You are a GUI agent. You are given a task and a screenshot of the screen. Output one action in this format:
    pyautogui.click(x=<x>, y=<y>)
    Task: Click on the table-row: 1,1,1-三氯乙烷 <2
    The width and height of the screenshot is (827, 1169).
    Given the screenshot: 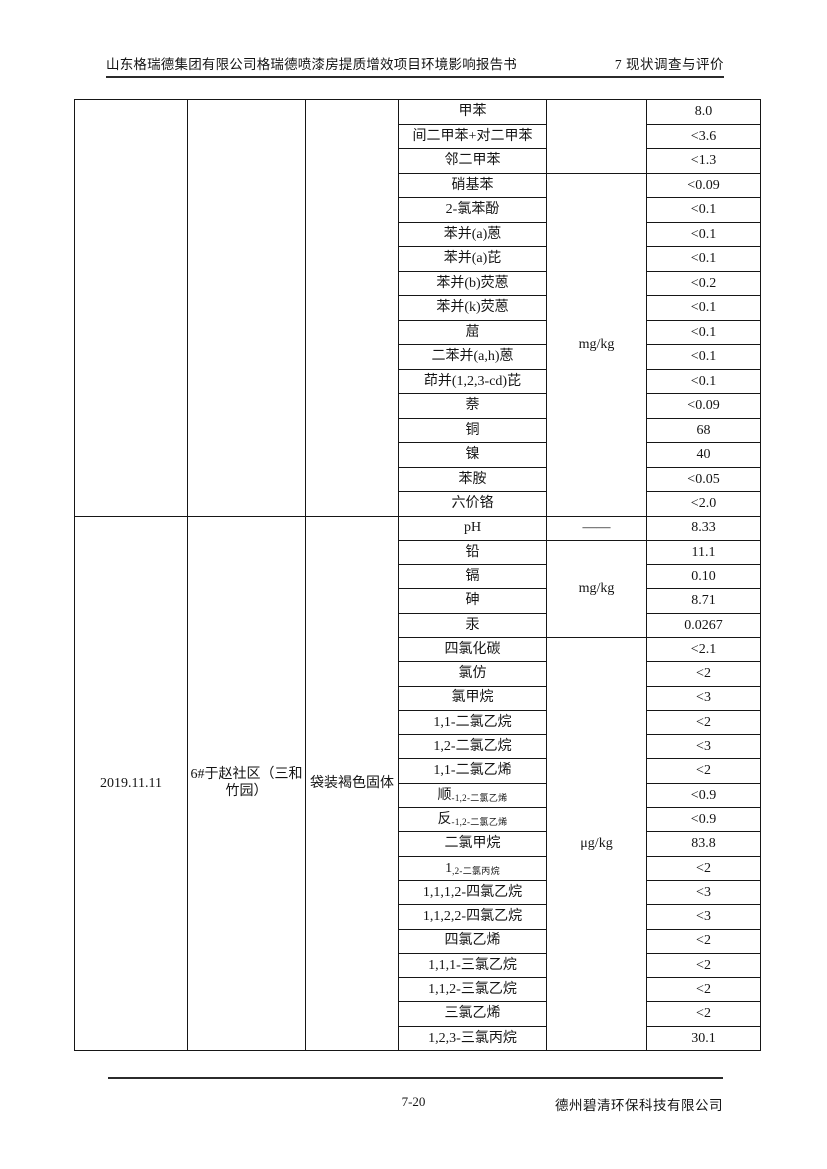 What is the action you would take?
    pyautogui.click(x=418, y=965)
    